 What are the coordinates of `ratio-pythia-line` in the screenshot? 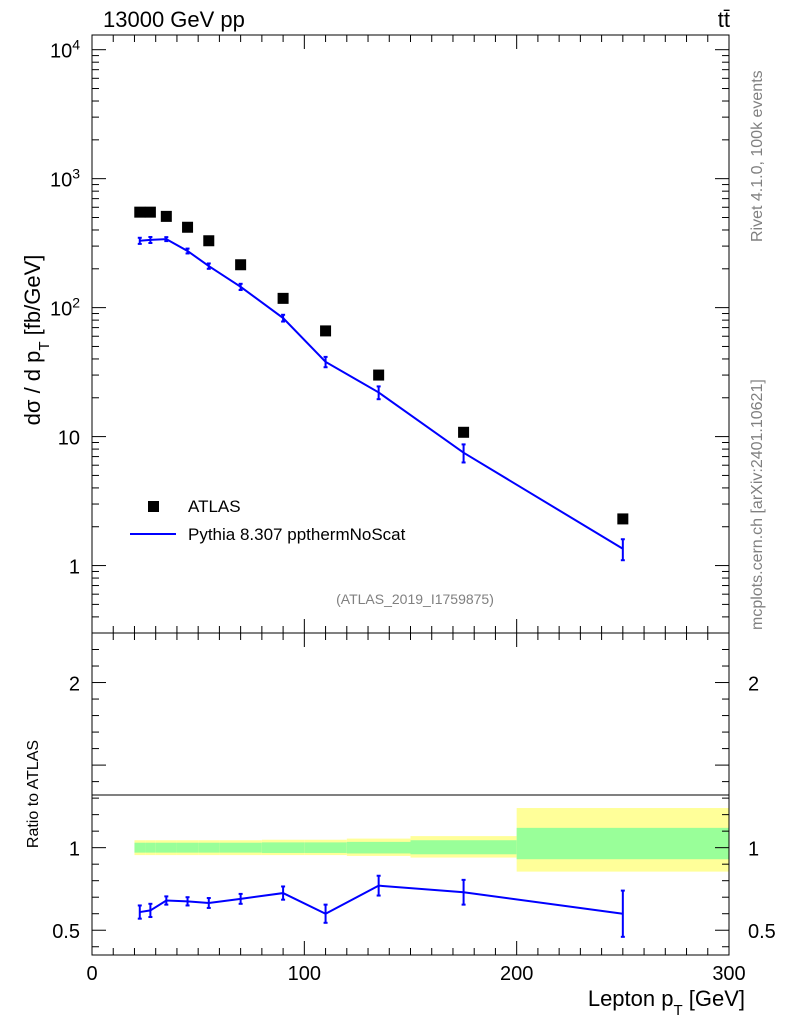 It's located at (381, 899).